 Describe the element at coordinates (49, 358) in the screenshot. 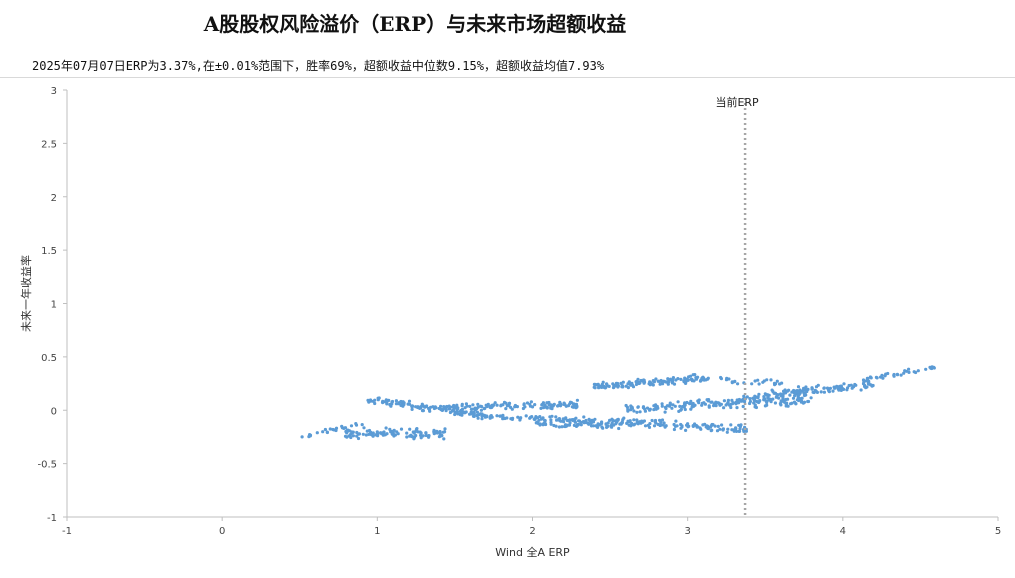

I see `y-tick-label: 0.5` at that location.